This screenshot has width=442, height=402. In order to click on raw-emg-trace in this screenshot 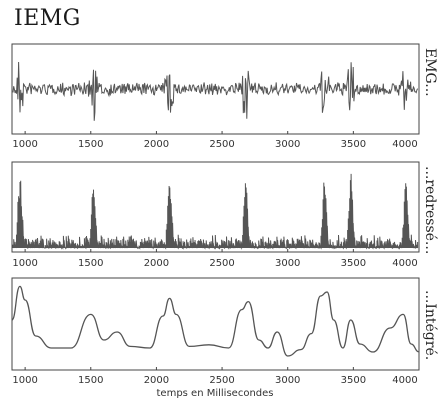, I will do `click(215, 91)`.